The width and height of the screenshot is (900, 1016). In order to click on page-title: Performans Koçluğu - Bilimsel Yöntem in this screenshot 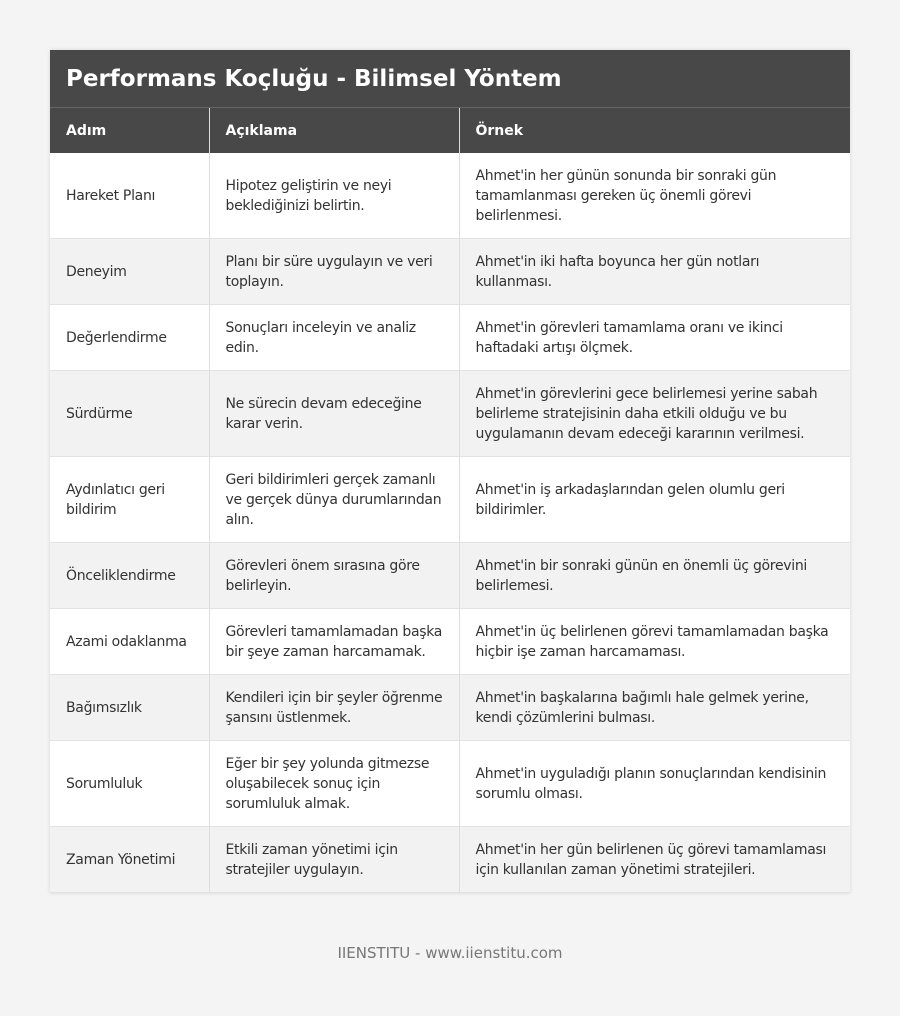, I will do `click(450, 79)`.